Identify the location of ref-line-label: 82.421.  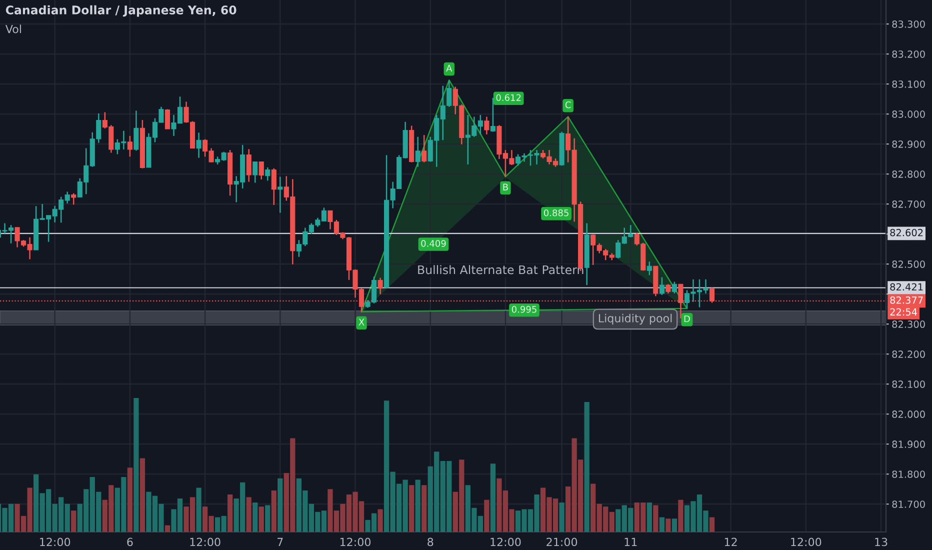
(906, 287).